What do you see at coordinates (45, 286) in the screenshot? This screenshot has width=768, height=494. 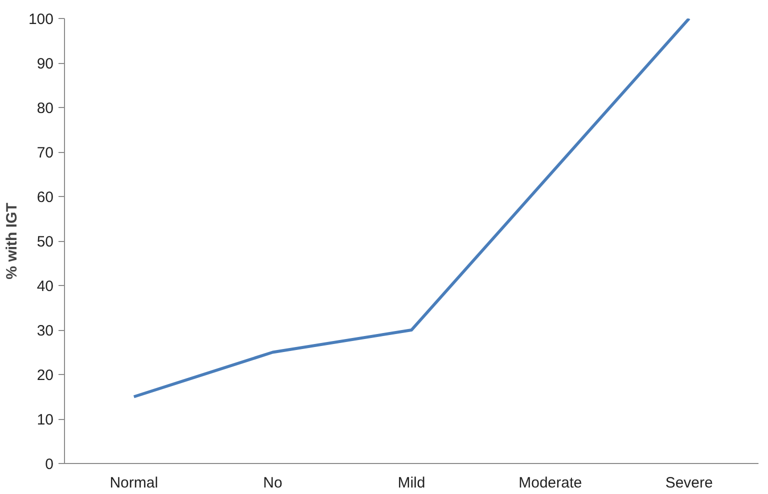 I see `y-tick-label: 40` at bounding box center [45, 286].